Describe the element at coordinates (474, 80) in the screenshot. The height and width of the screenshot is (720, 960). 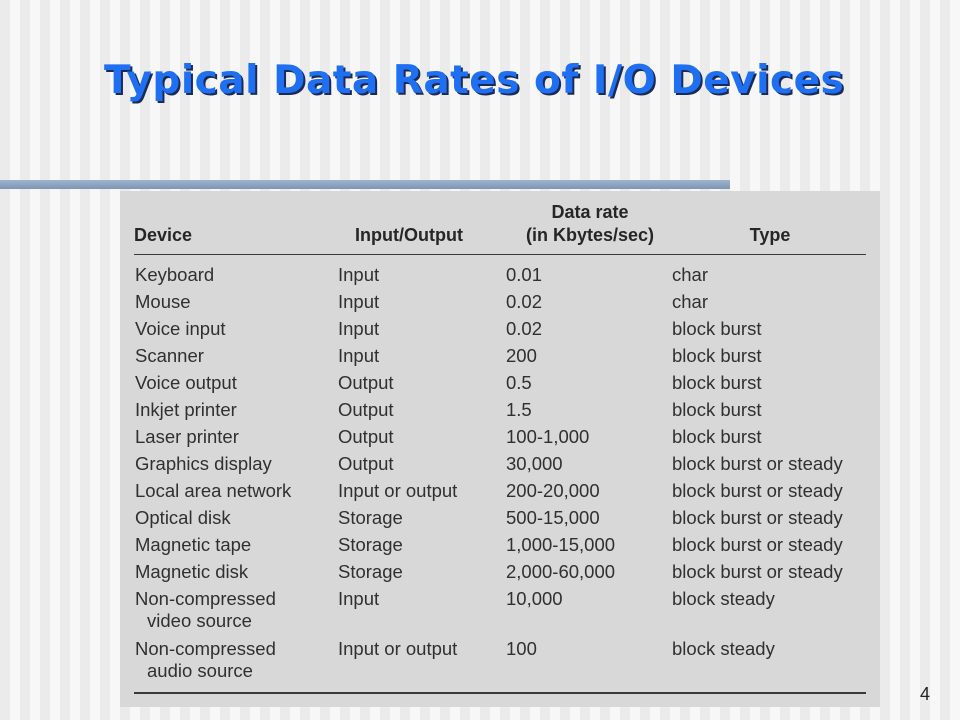
I see `slide-title: Typical Data Rates of I/O Devices` at that location.